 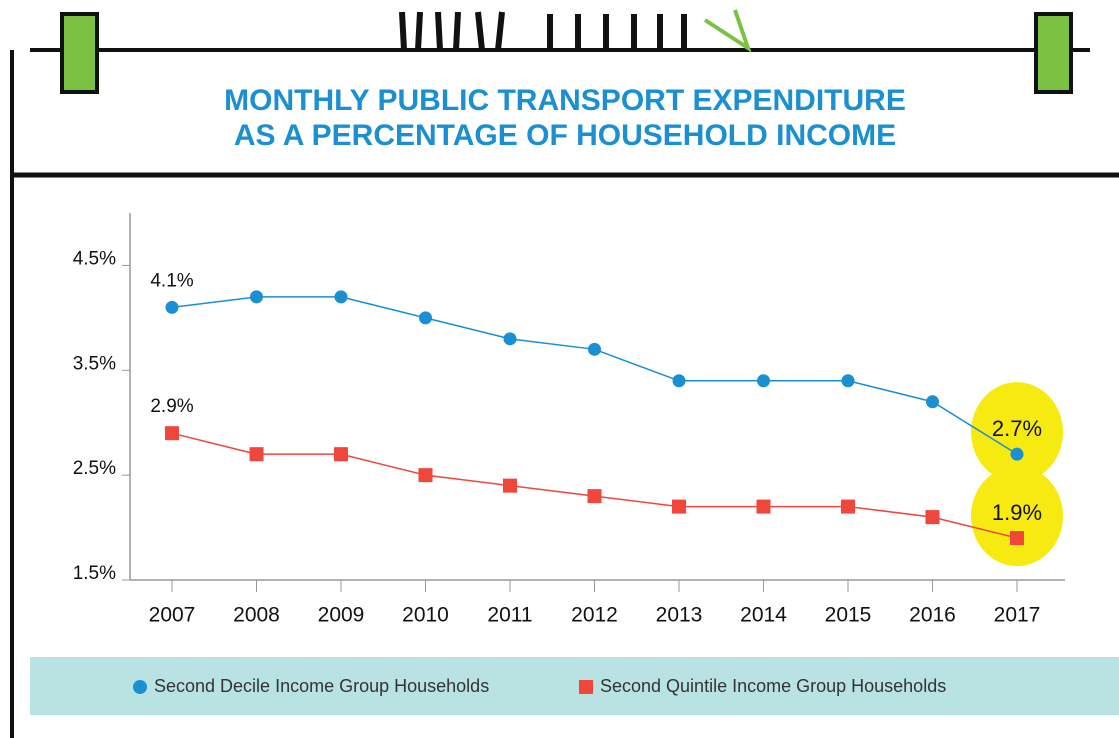 I want to click on x-tick-label: 2015, so click(x=848, y=615).